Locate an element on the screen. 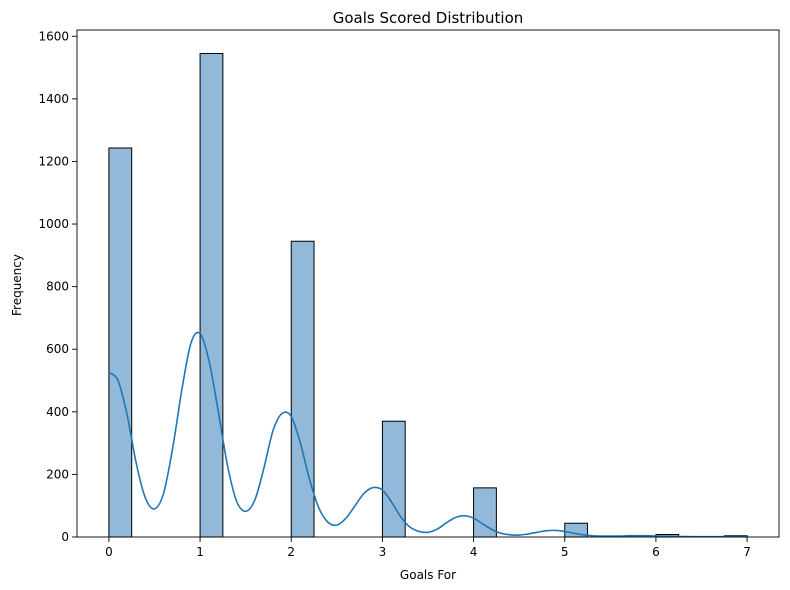 The image size is (790, 590). x-tick-label: 4 is located at coordinates (474, 552).